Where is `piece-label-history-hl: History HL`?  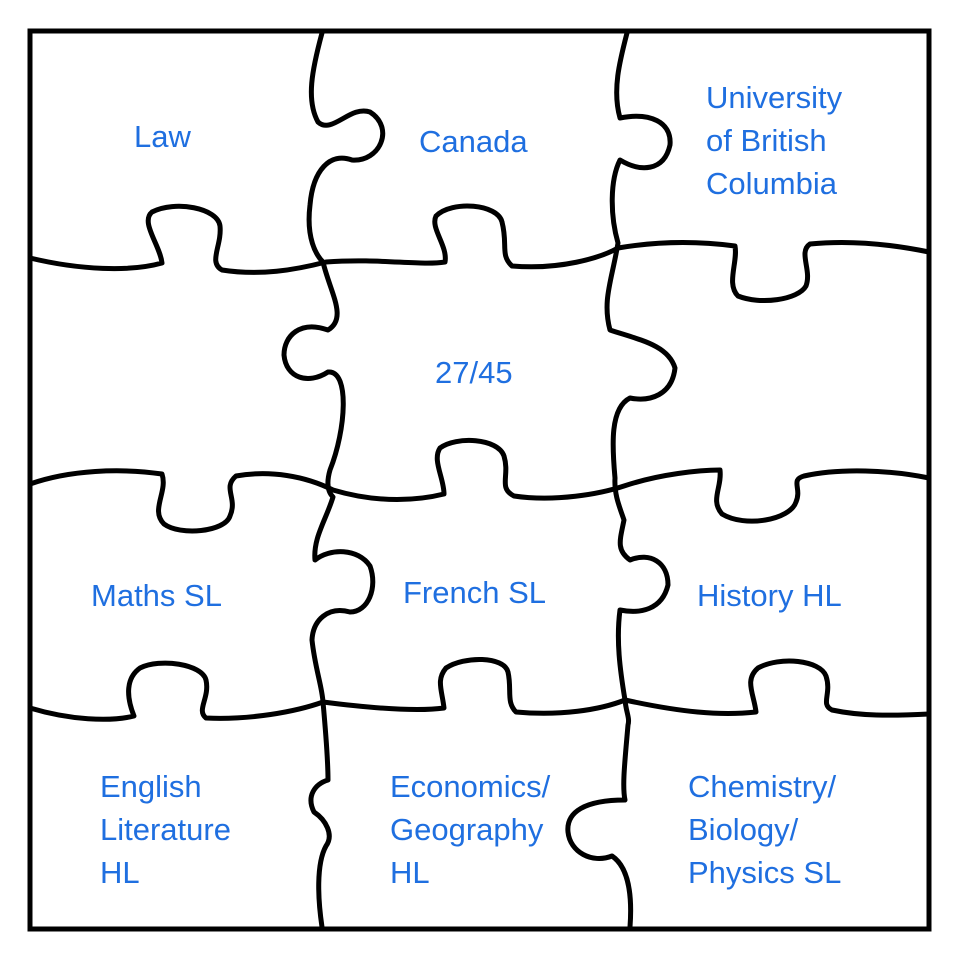
piece-label-history-hl: History HL is located at coordinates (769, 595).